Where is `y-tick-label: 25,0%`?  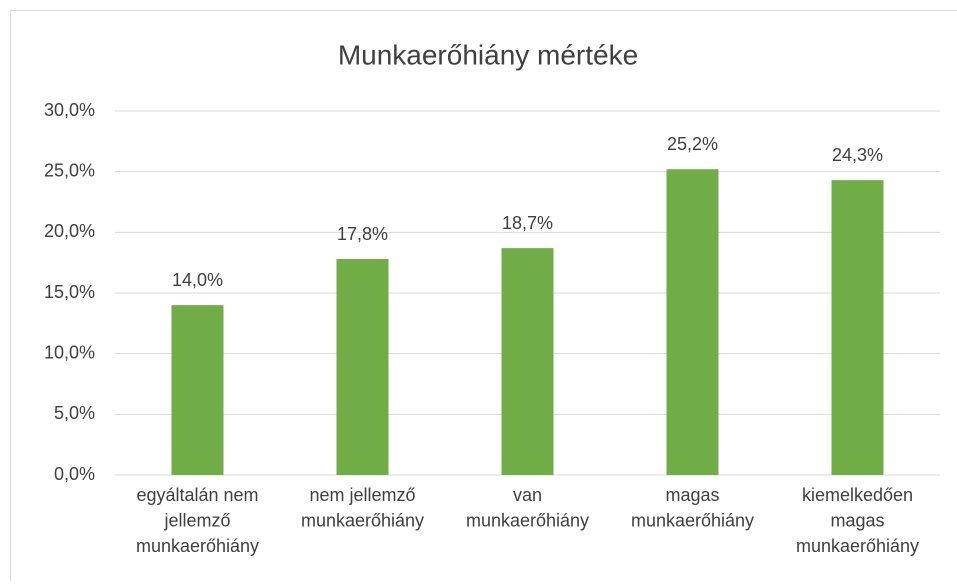 y-tick-label: 25,0% is located at coordinates (69, 170).